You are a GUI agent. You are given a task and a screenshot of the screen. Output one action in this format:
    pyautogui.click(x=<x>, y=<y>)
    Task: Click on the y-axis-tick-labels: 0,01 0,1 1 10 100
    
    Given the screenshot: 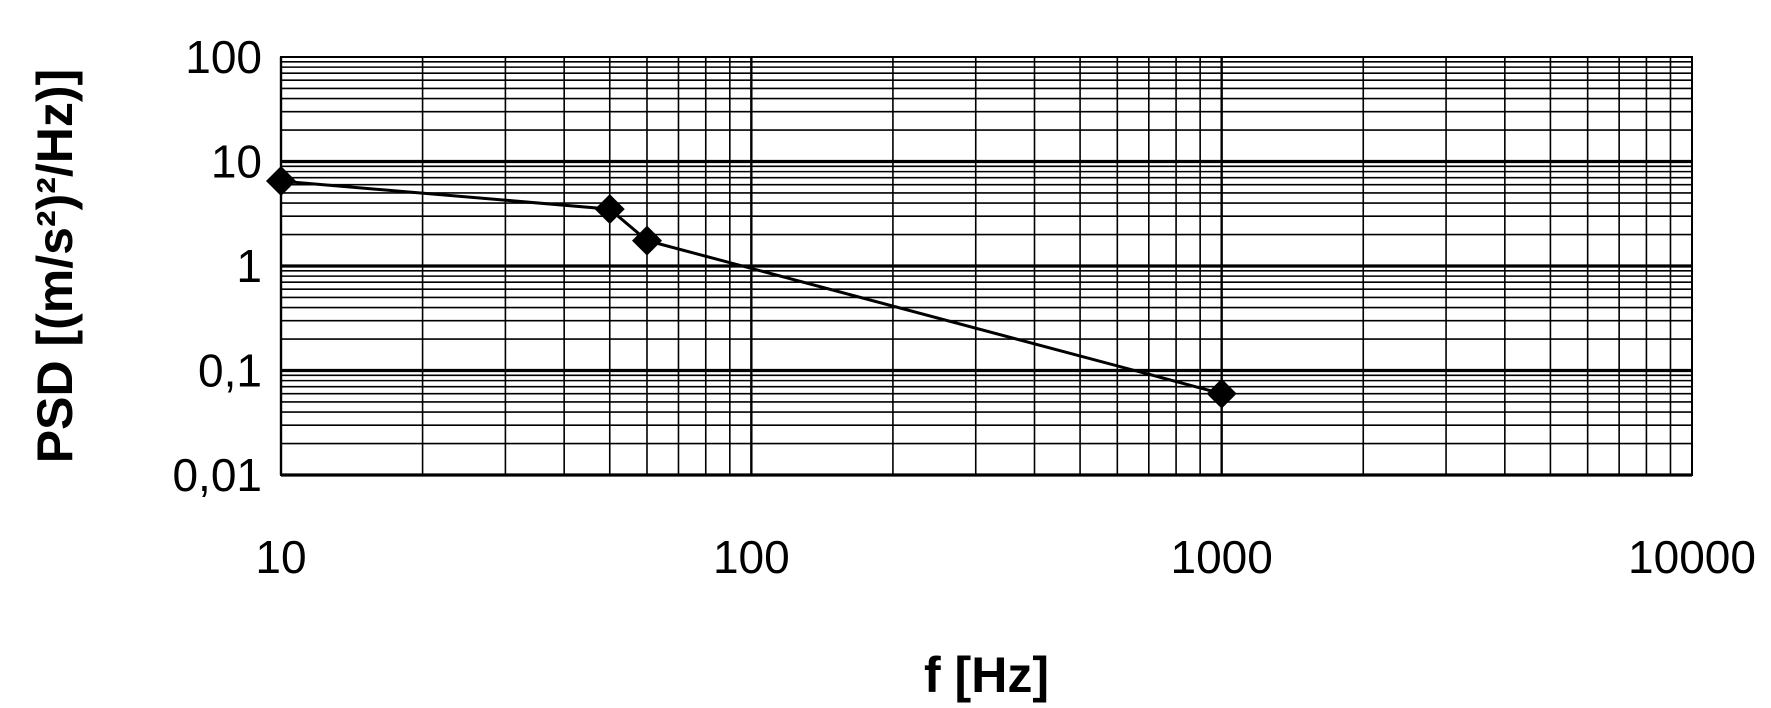 What is the action you would take?
    pyautogui.click(x=217, y=266)
    